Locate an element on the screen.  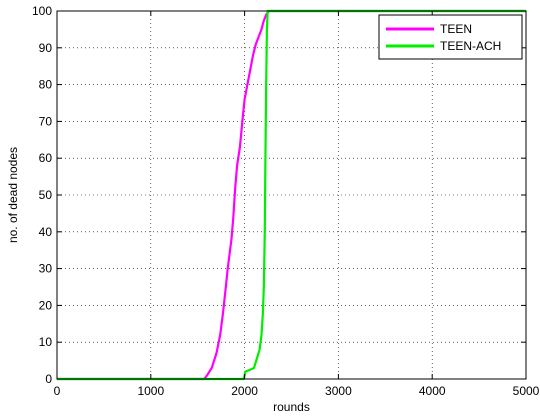
y-tick-label: 80 is located at coordinates (46, 85).